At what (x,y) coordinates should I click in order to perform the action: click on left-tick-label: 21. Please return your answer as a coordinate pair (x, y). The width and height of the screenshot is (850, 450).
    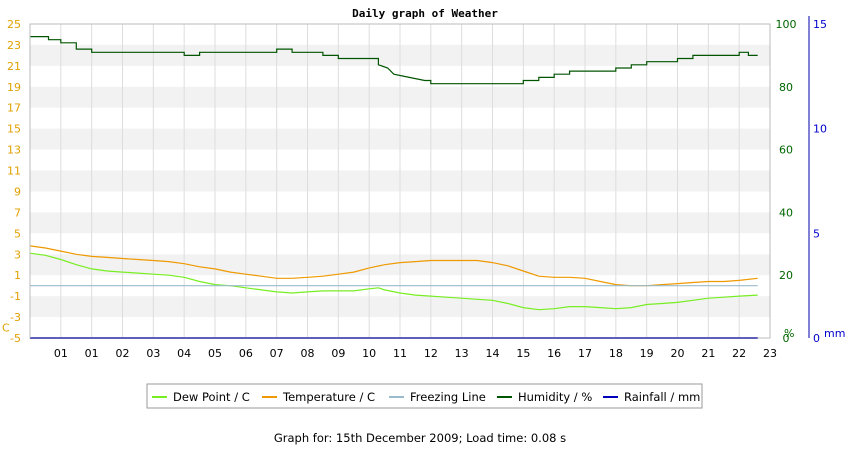
    Looking at the image, I should click on (14, 66).